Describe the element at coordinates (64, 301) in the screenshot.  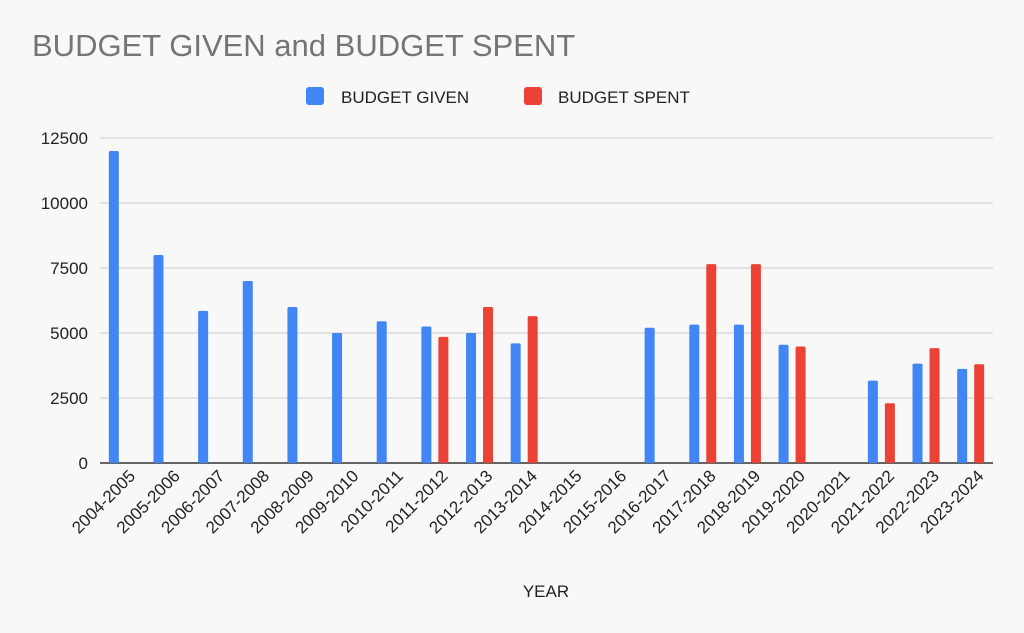
I see `y-axis-ticks: 0 2500 5000 7500 10000 12500` at that location.